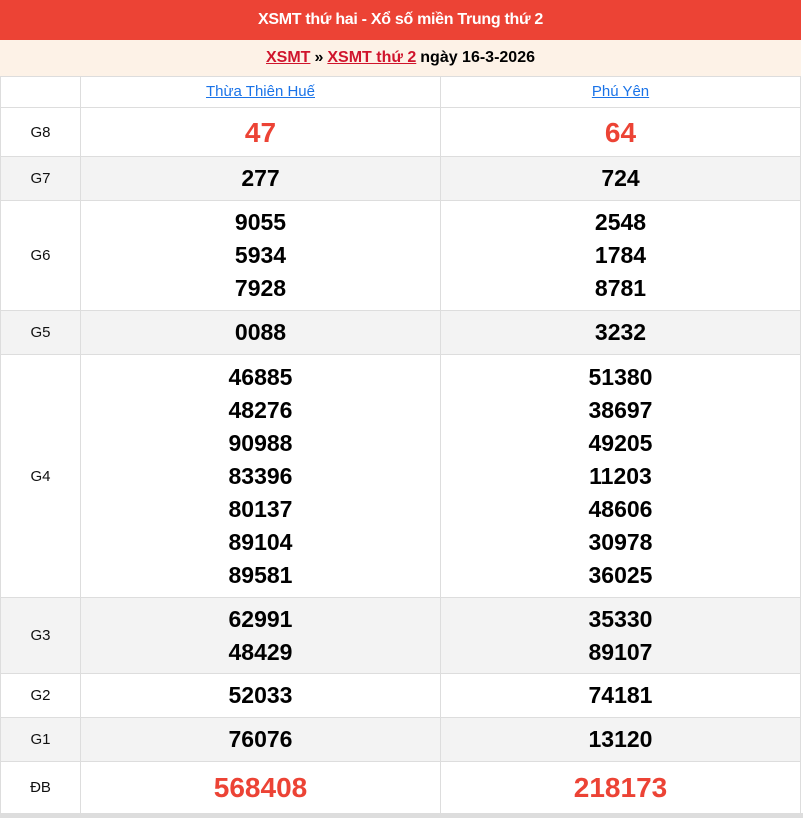  Describe the element at coordinates (620, 508) in the screenshot. I see `prize-number: 48606` at that location.